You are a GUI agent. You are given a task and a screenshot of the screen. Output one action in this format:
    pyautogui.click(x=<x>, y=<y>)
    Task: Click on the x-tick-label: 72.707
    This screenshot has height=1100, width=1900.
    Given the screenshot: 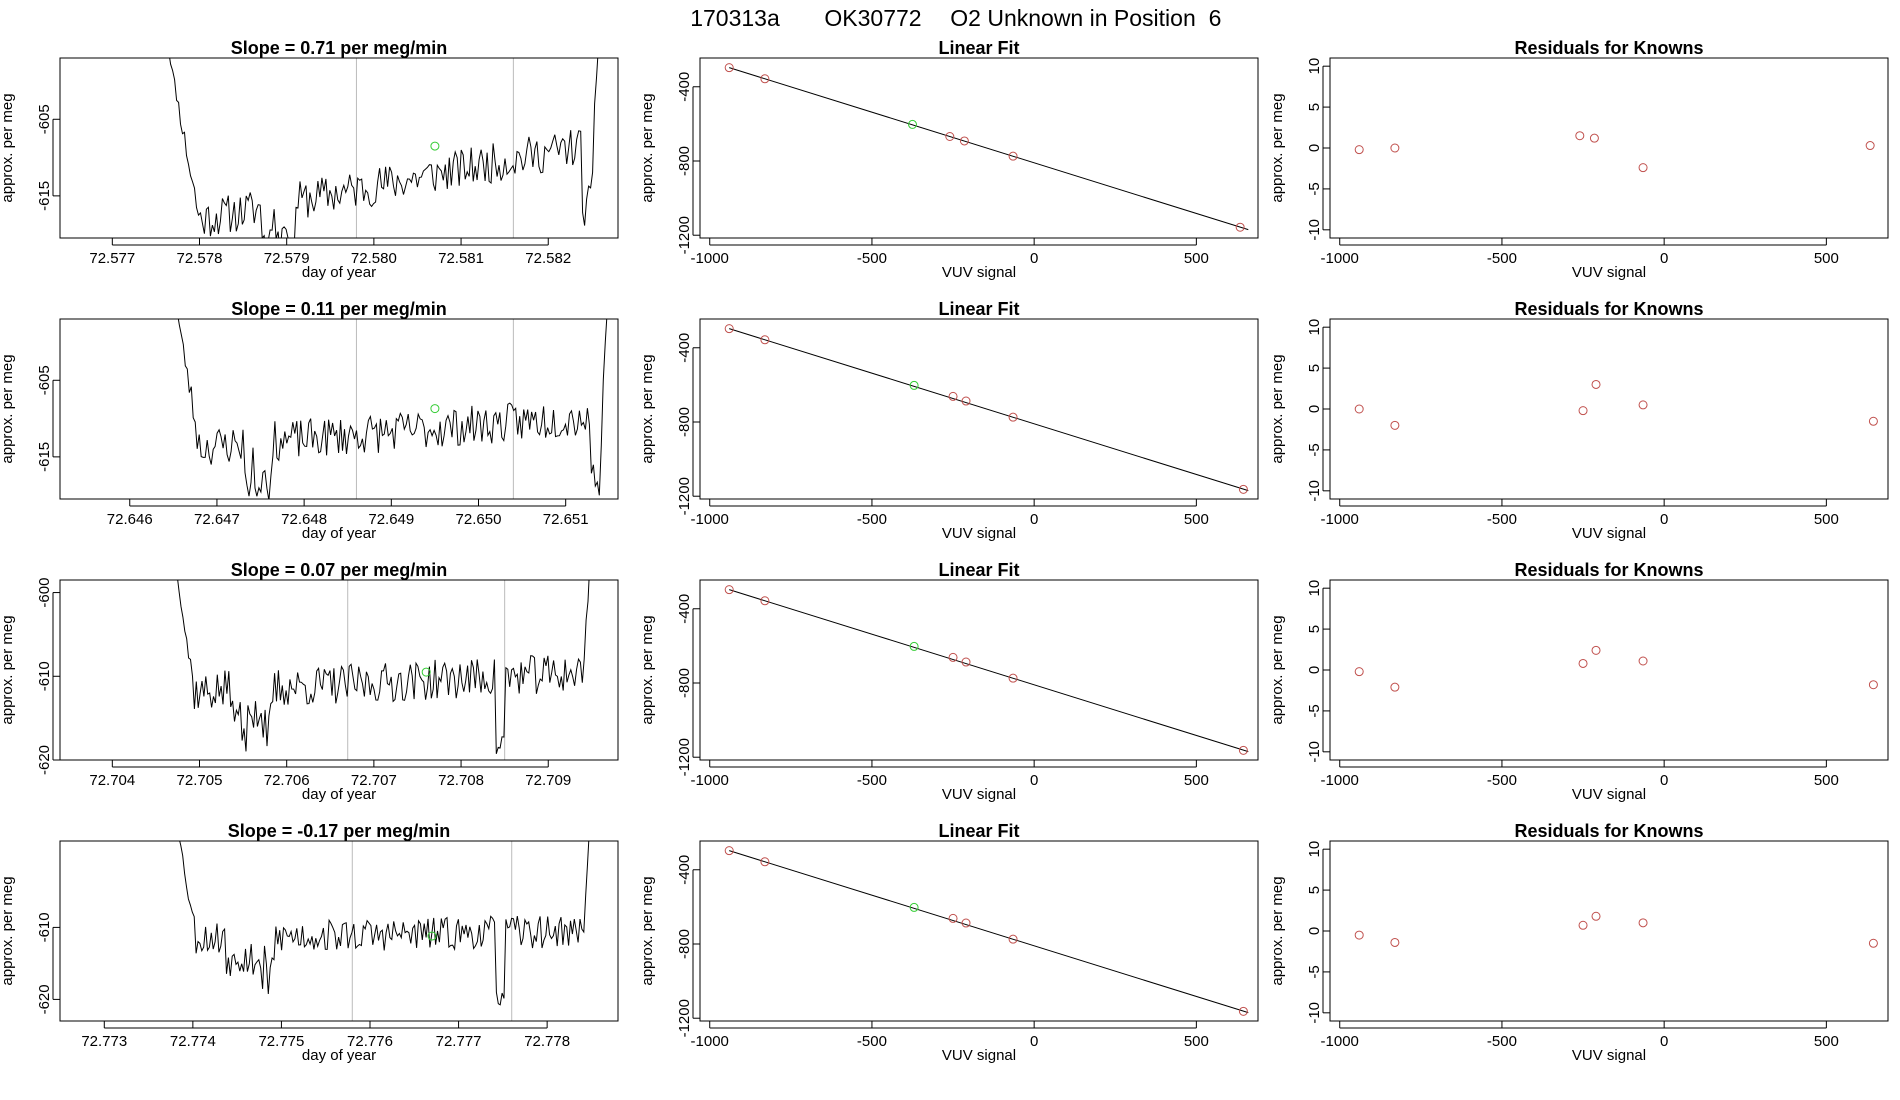 What is the action you would take?
    pyautogui.click(x=374, y=780)
    